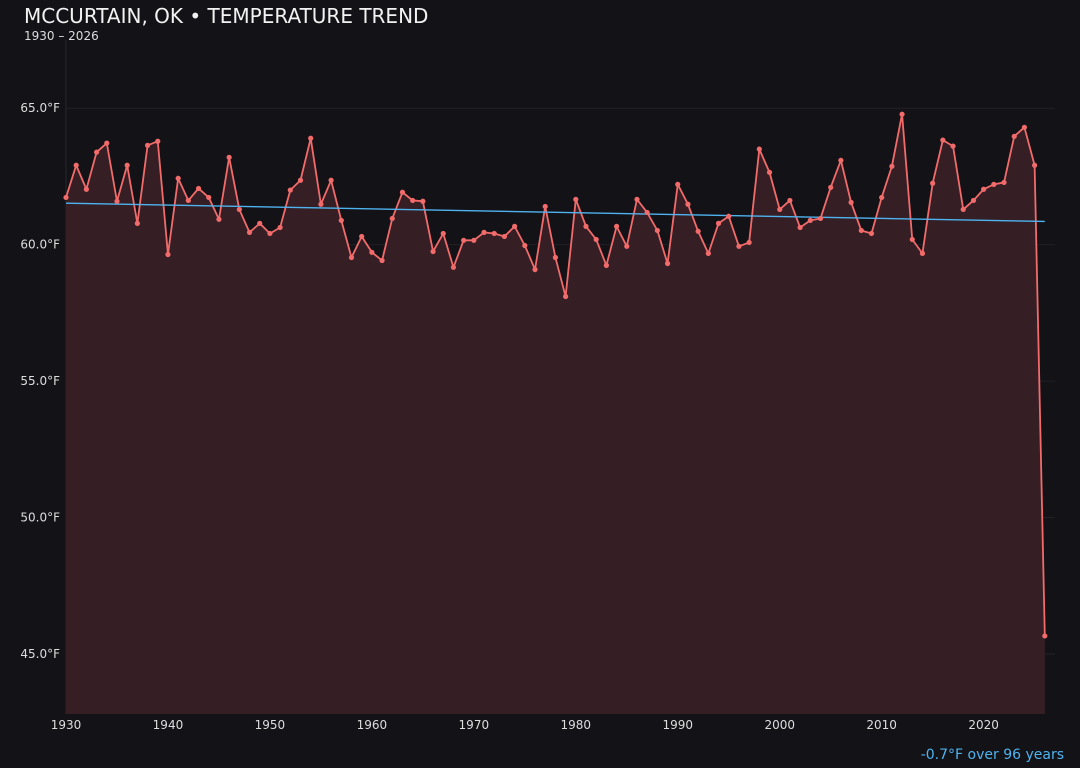 This screenshot has width=1080, height=768. Describe the element at coordinates (992, 755) in the screenshot. I see `trend-annotation: -0.7°F over 96 years` at that location.